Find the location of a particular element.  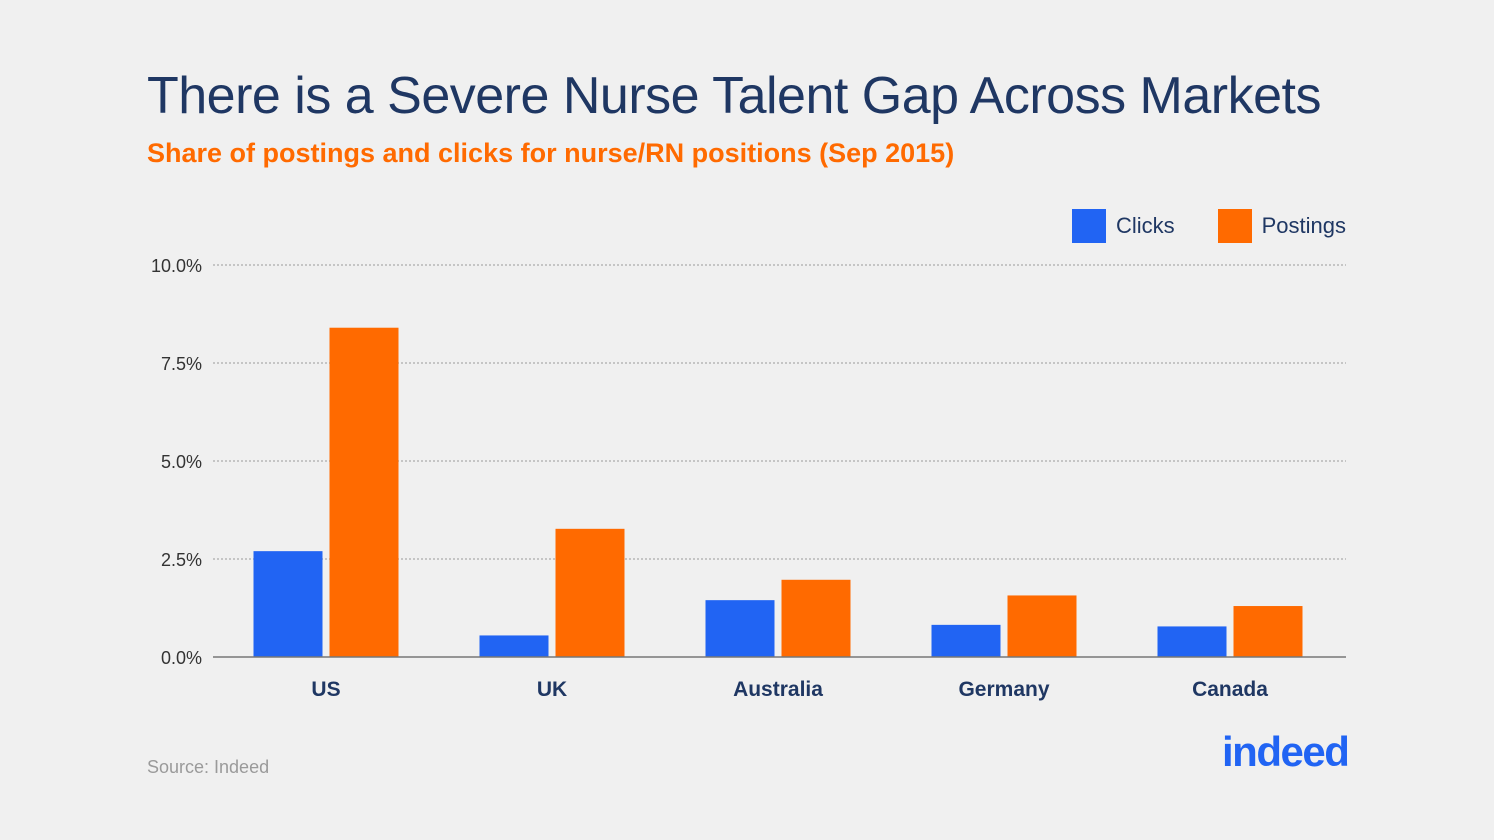

legend-item-clicks: Clicks is located at coordinates (1123, 226).